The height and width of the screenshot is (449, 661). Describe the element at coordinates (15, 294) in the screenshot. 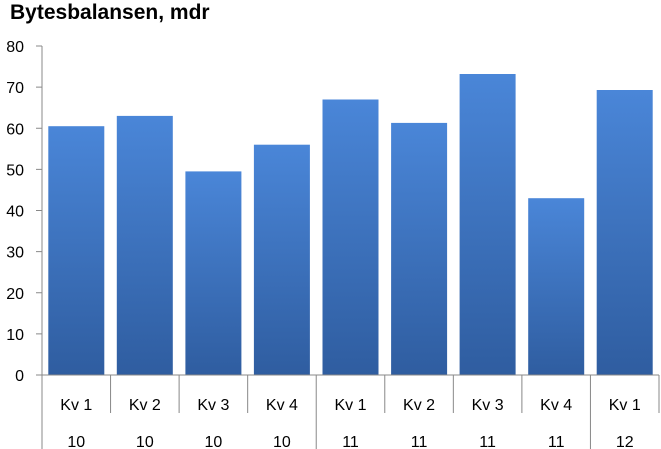

I see `y-tick-label: 20` at that location.